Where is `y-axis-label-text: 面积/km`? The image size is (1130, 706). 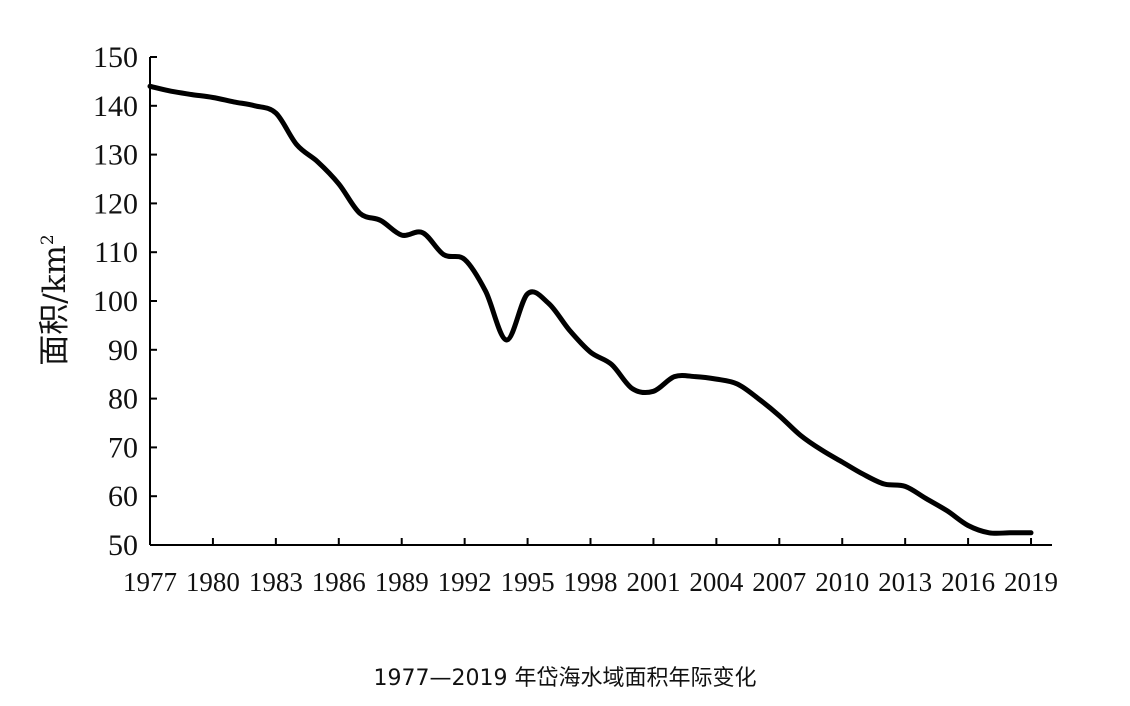
y-axis-label-text: 面积/km is located at coordinates (55, 305).